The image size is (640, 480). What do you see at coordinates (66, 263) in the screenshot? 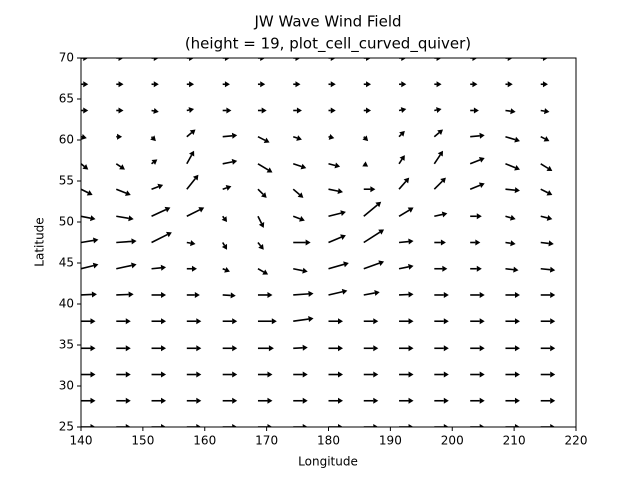
I see `y-tick-label: 45` at bounding box center [66, 263].